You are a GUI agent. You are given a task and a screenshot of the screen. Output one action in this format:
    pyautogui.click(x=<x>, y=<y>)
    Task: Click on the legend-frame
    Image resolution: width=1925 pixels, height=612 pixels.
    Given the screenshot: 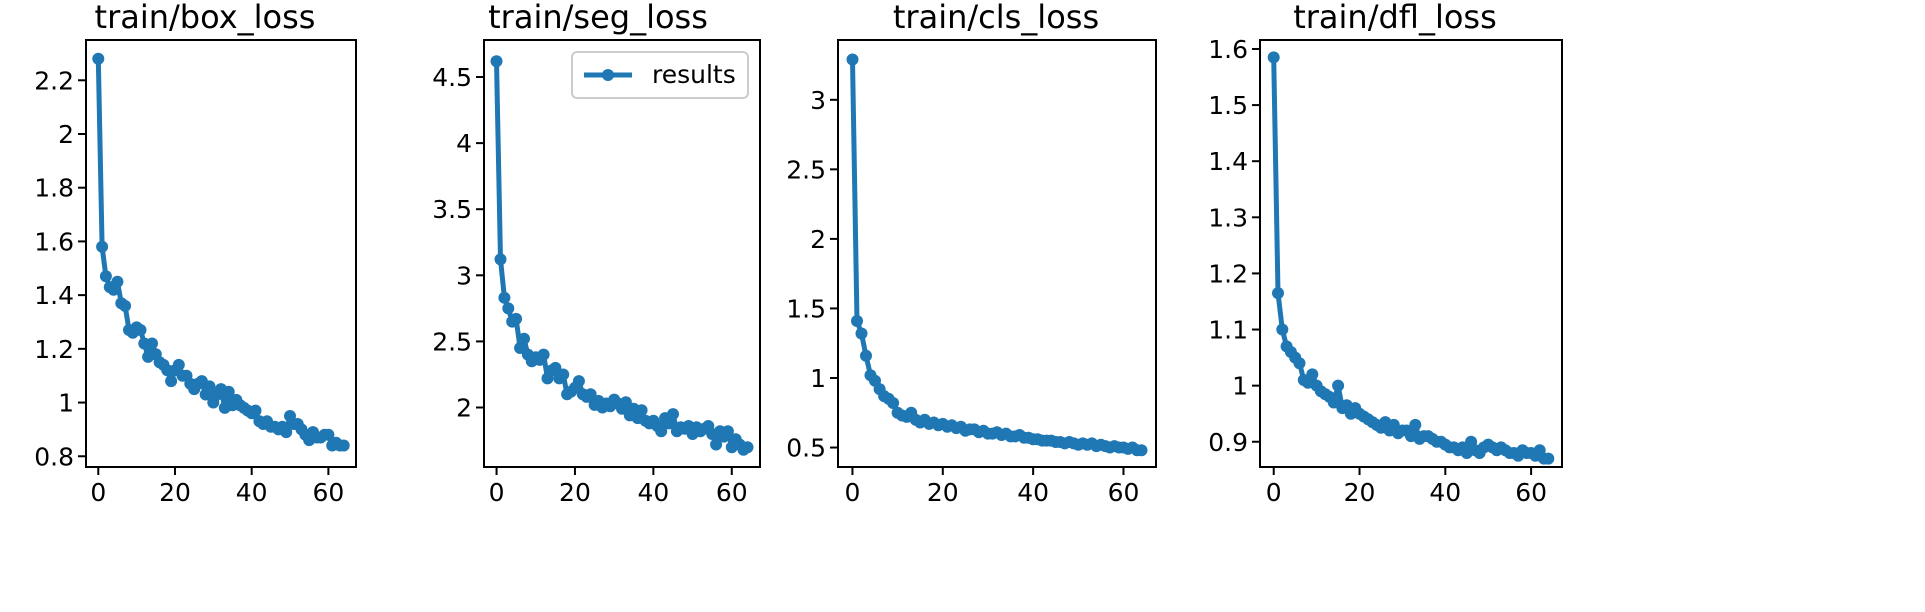 What is the action you would take?
    pyautogui.click(x=660, y=75)
    